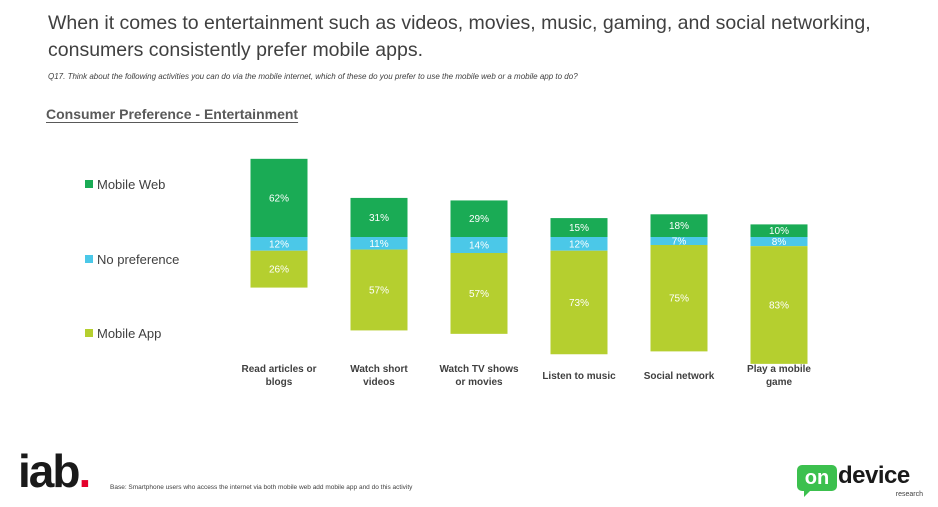 This screenshot has height=507, width=938. I want to click on category-label-4: Social network, so click(679, 376).